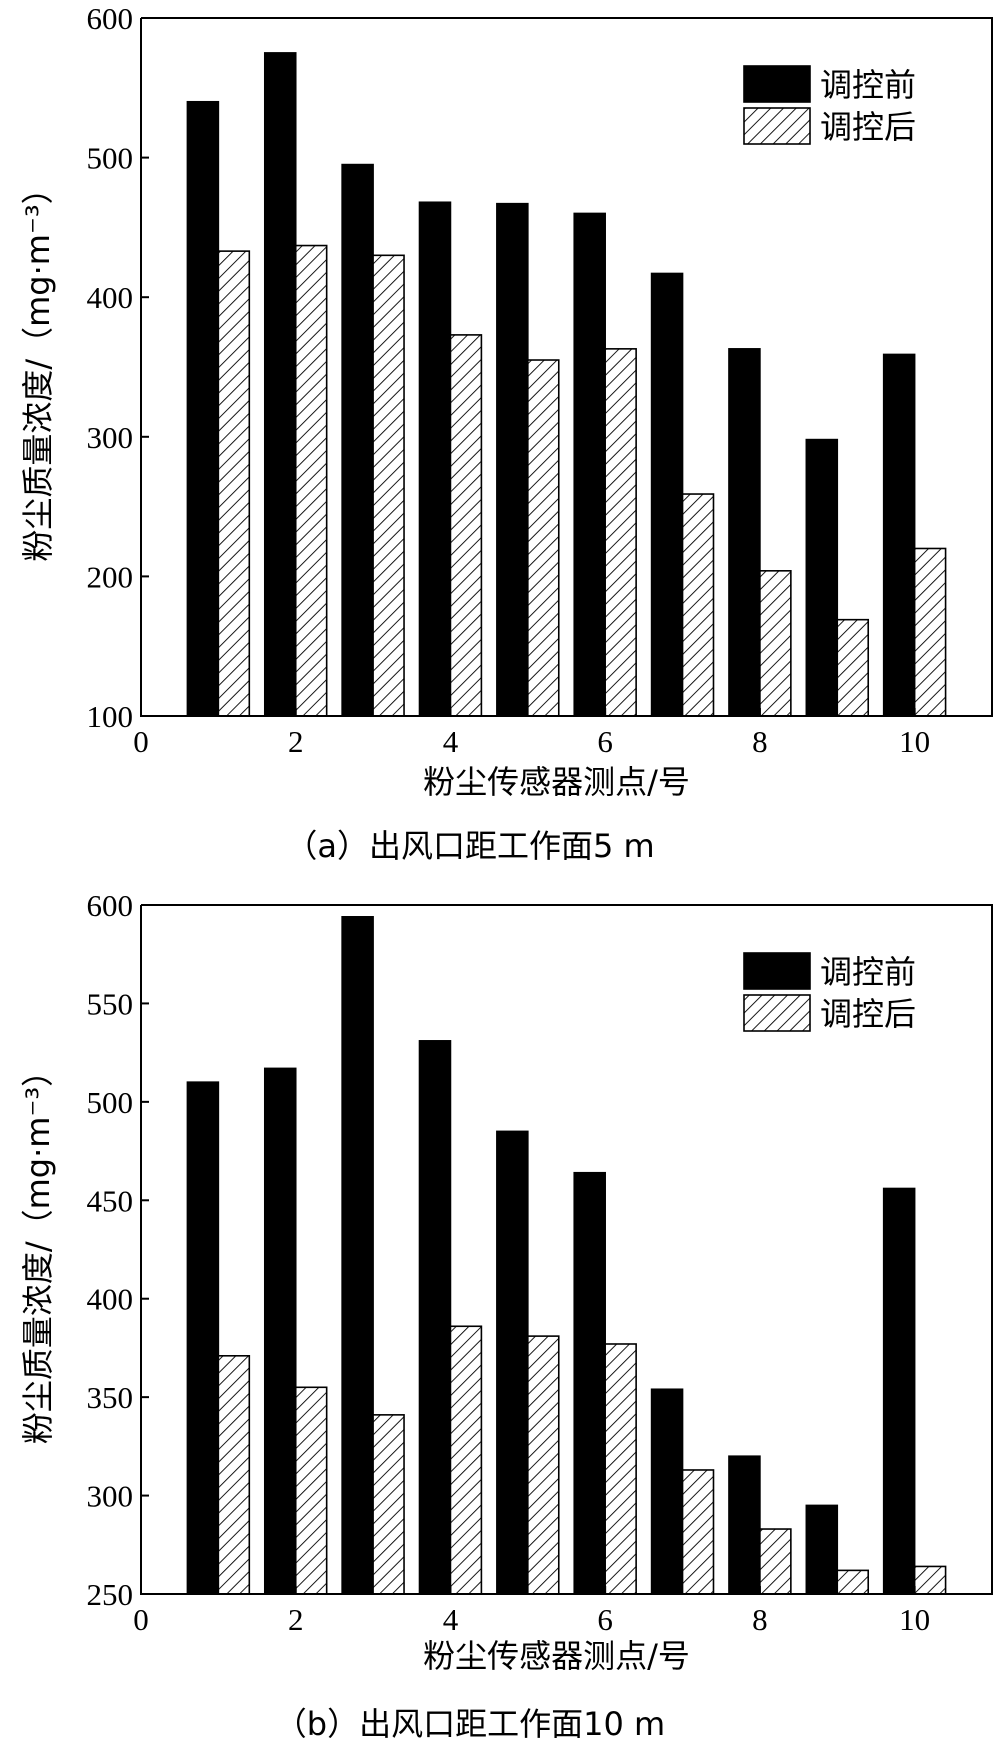 This screenshot has width=1000, height=1757. I want to click on y-tick-labels: 250 300 350 400 450 500 550 600, so click(118, 1250).